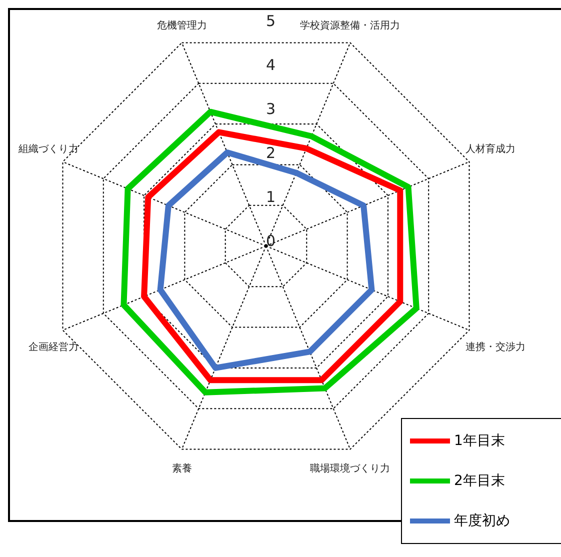  I want to click on spoke-label: 危機管理力, so click(181, 26).